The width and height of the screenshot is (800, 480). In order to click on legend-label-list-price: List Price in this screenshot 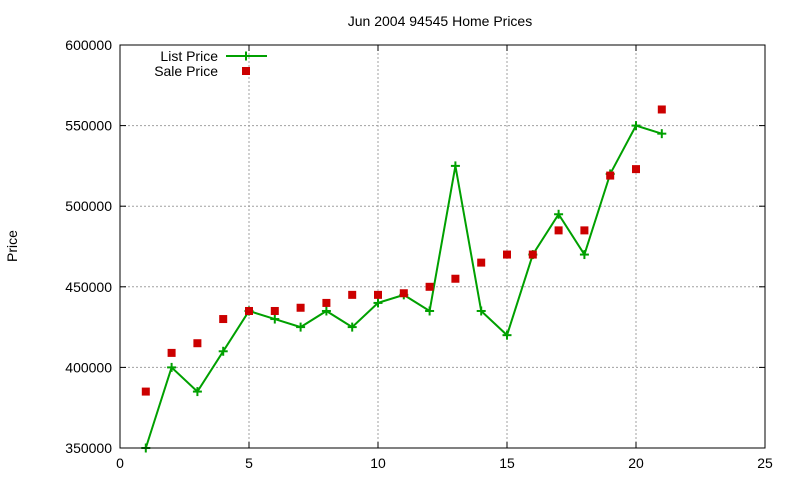, I will do `click(189, 56)`.